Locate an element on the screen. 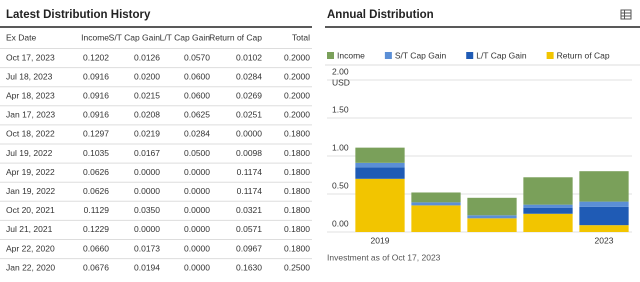 The width and height of the screenshot is (640, 282). table-icon is located at coordinates (626, 14).